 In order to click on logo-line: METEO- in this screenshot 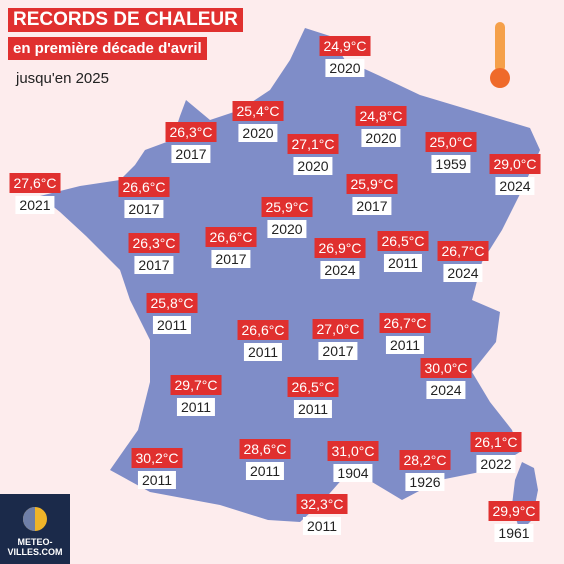, I will do `click(35, 542)`.